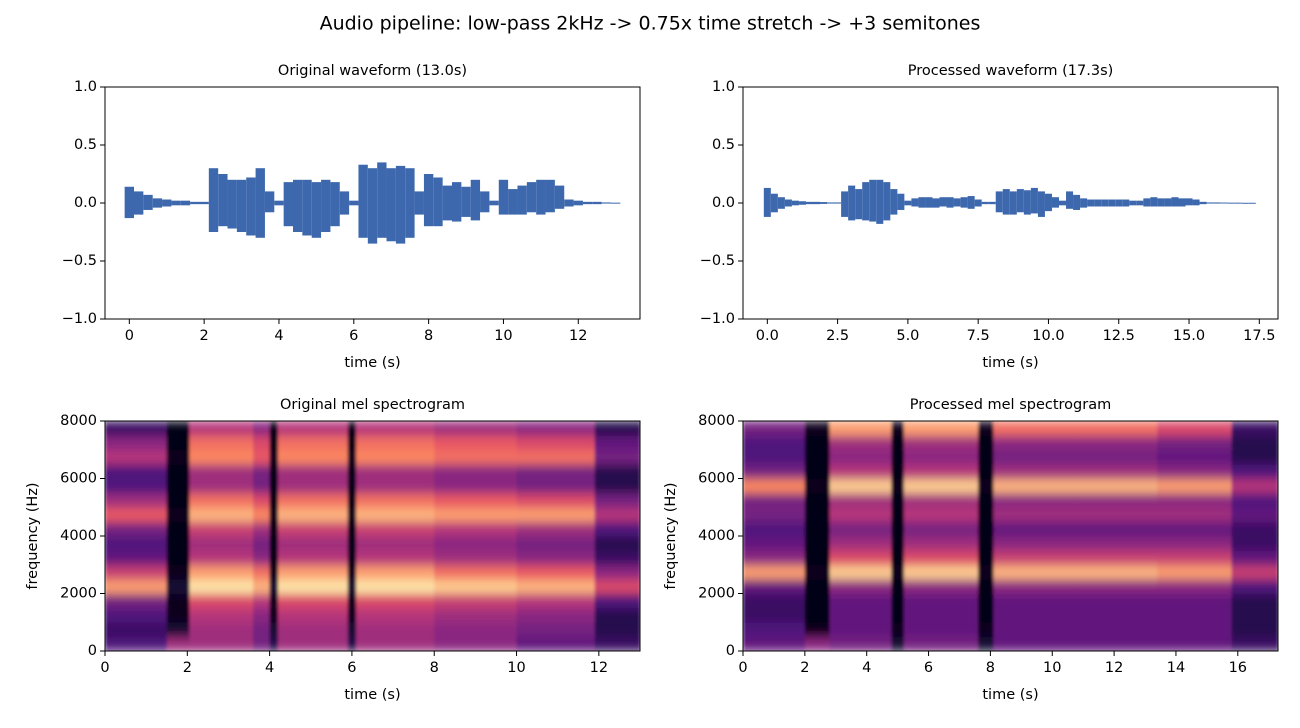  Describe the element at coordinates (723, 203) in the screenshot. I see `y-tick-label: 0.0` at that location.